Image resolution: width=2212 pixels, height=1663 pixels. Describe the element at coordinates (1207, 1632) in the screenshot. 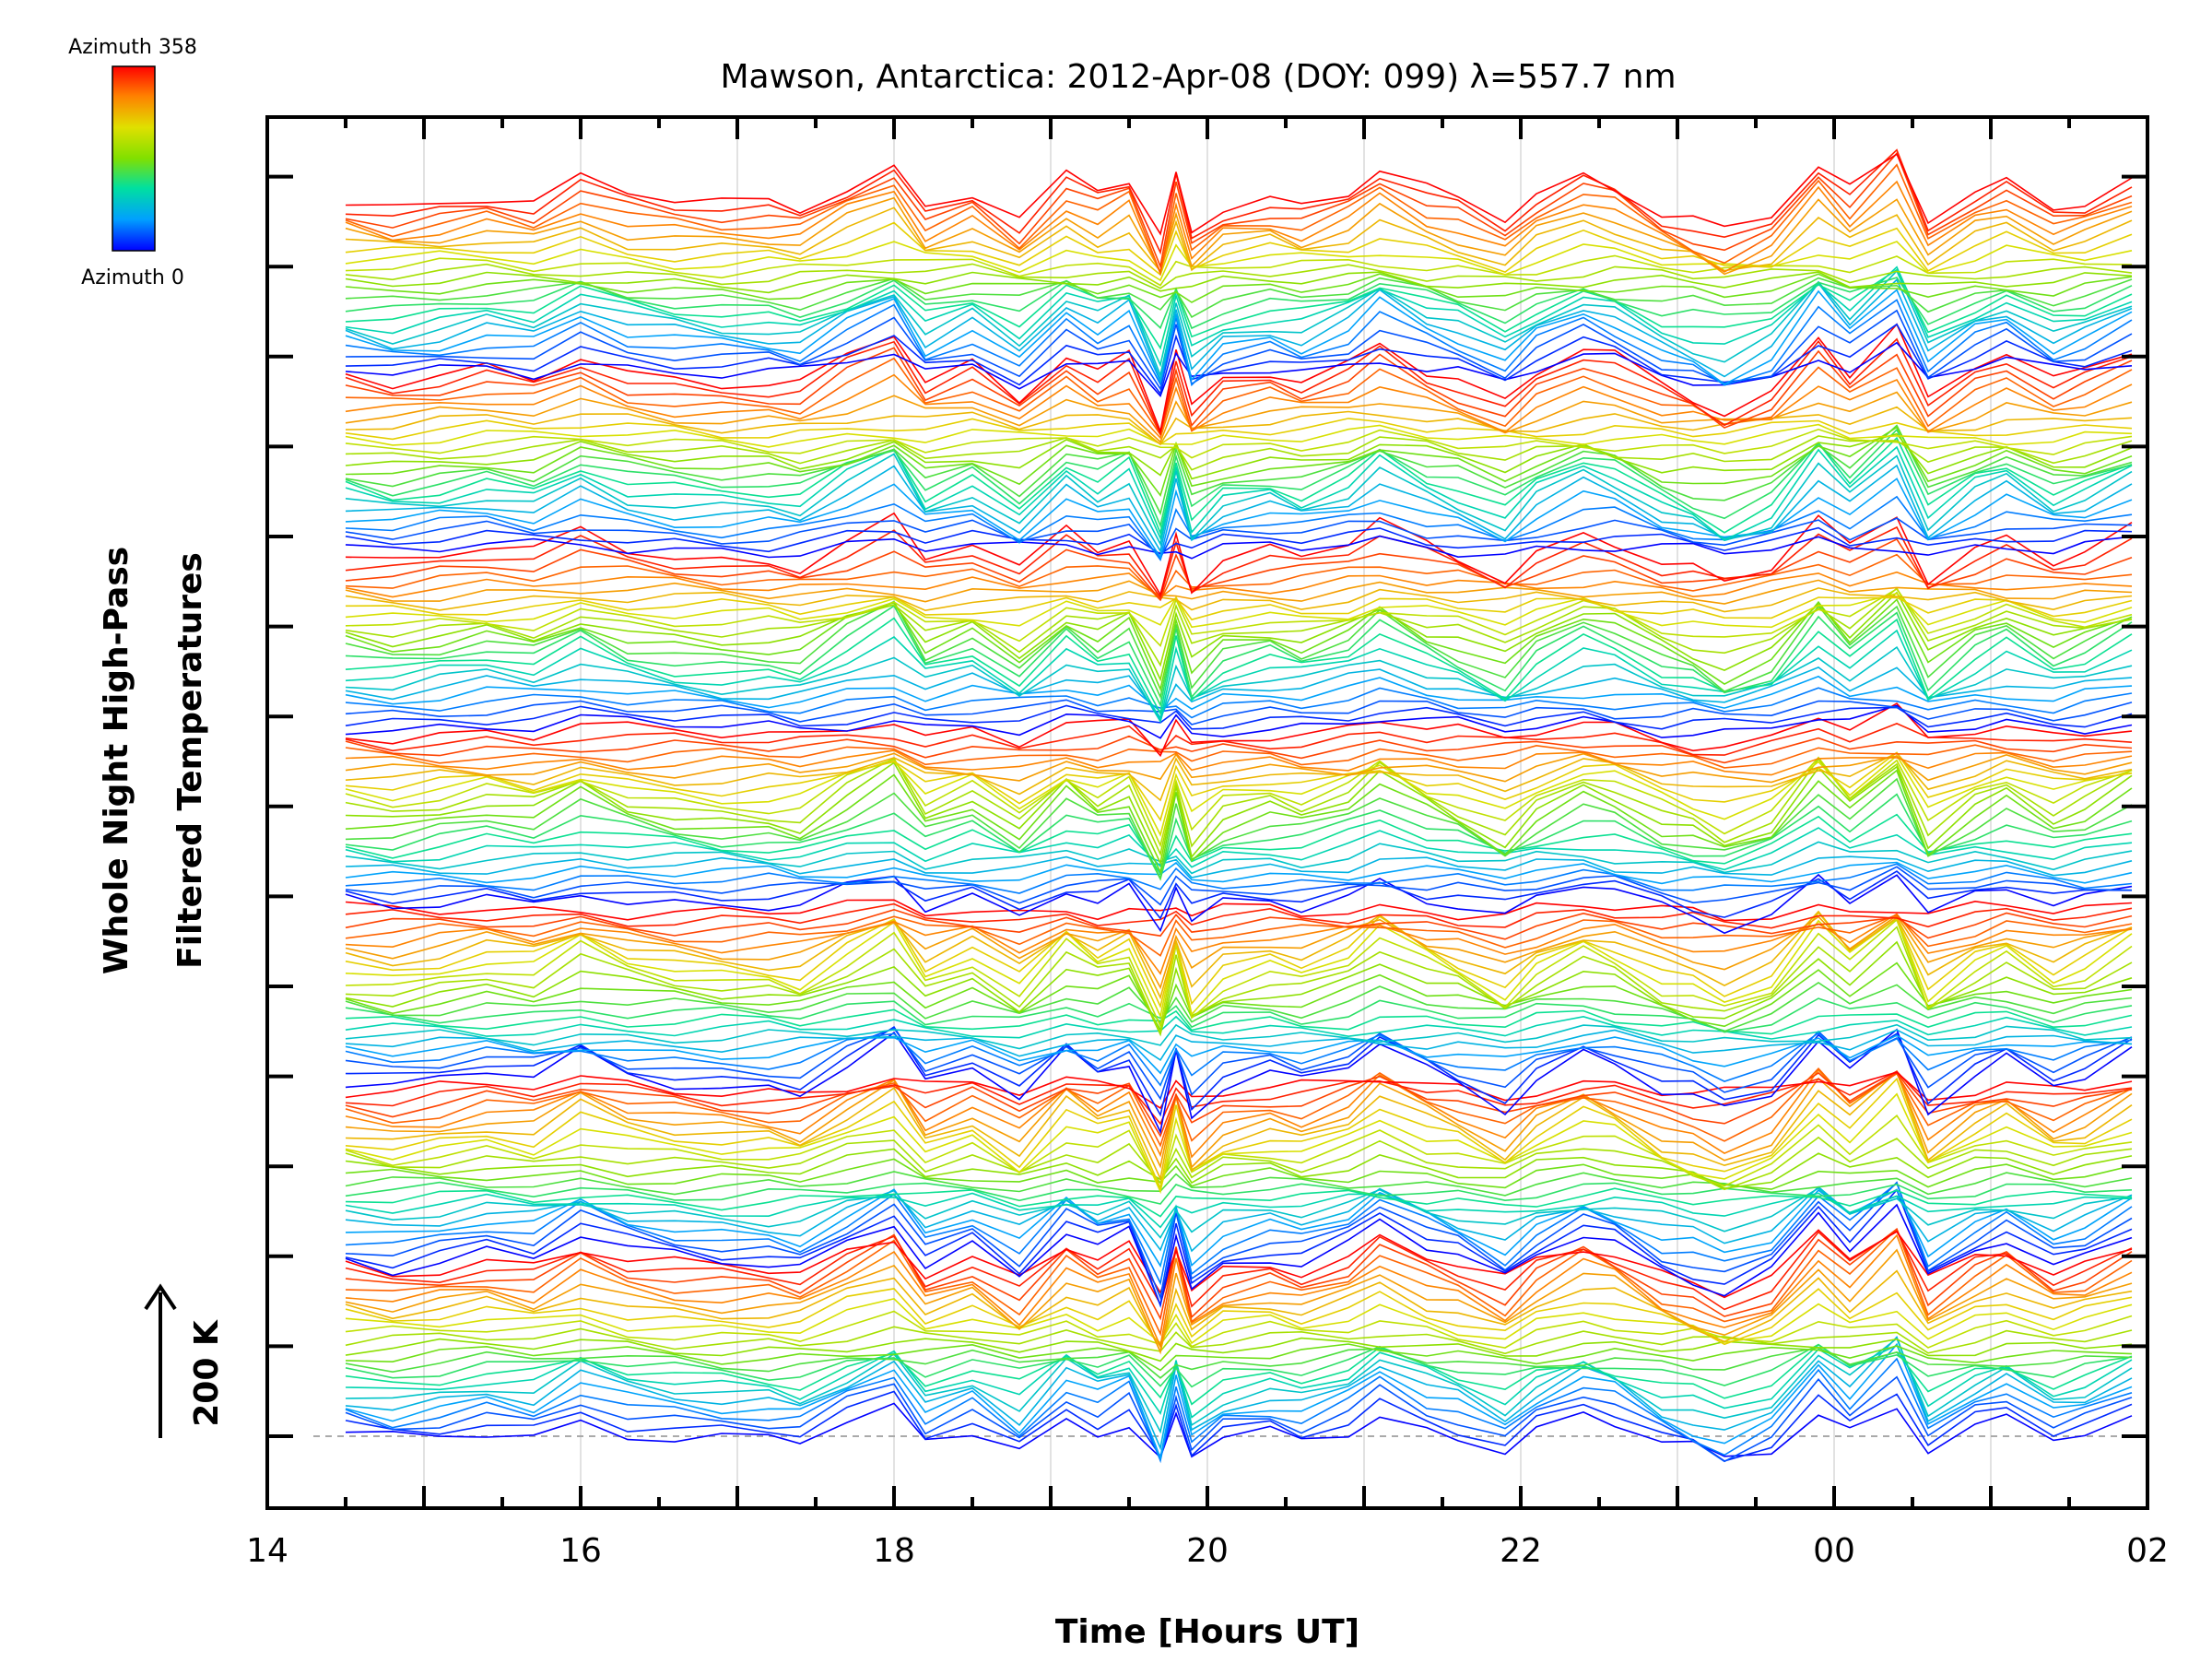

I see `x-axis-label: Time [Hours UT]` at that location.